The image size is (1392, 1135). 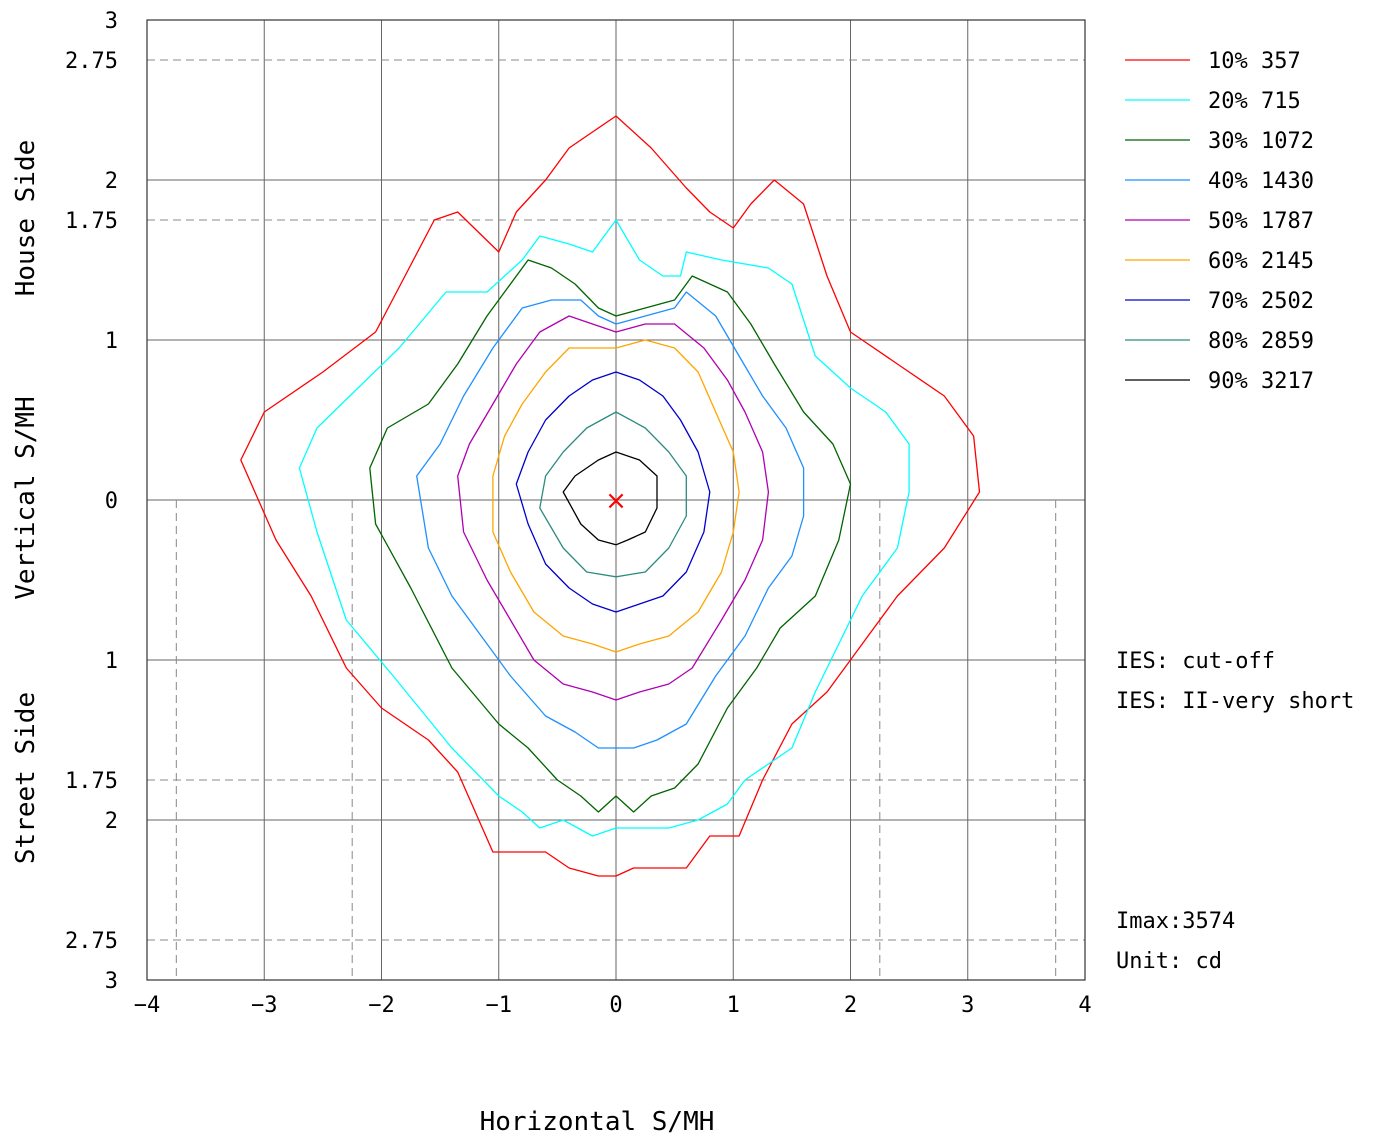 What do you see at coordinates (1261, 261) in the screenshot?
I see `legend-label: 60% 2145` at bounding box center [1261, 261].